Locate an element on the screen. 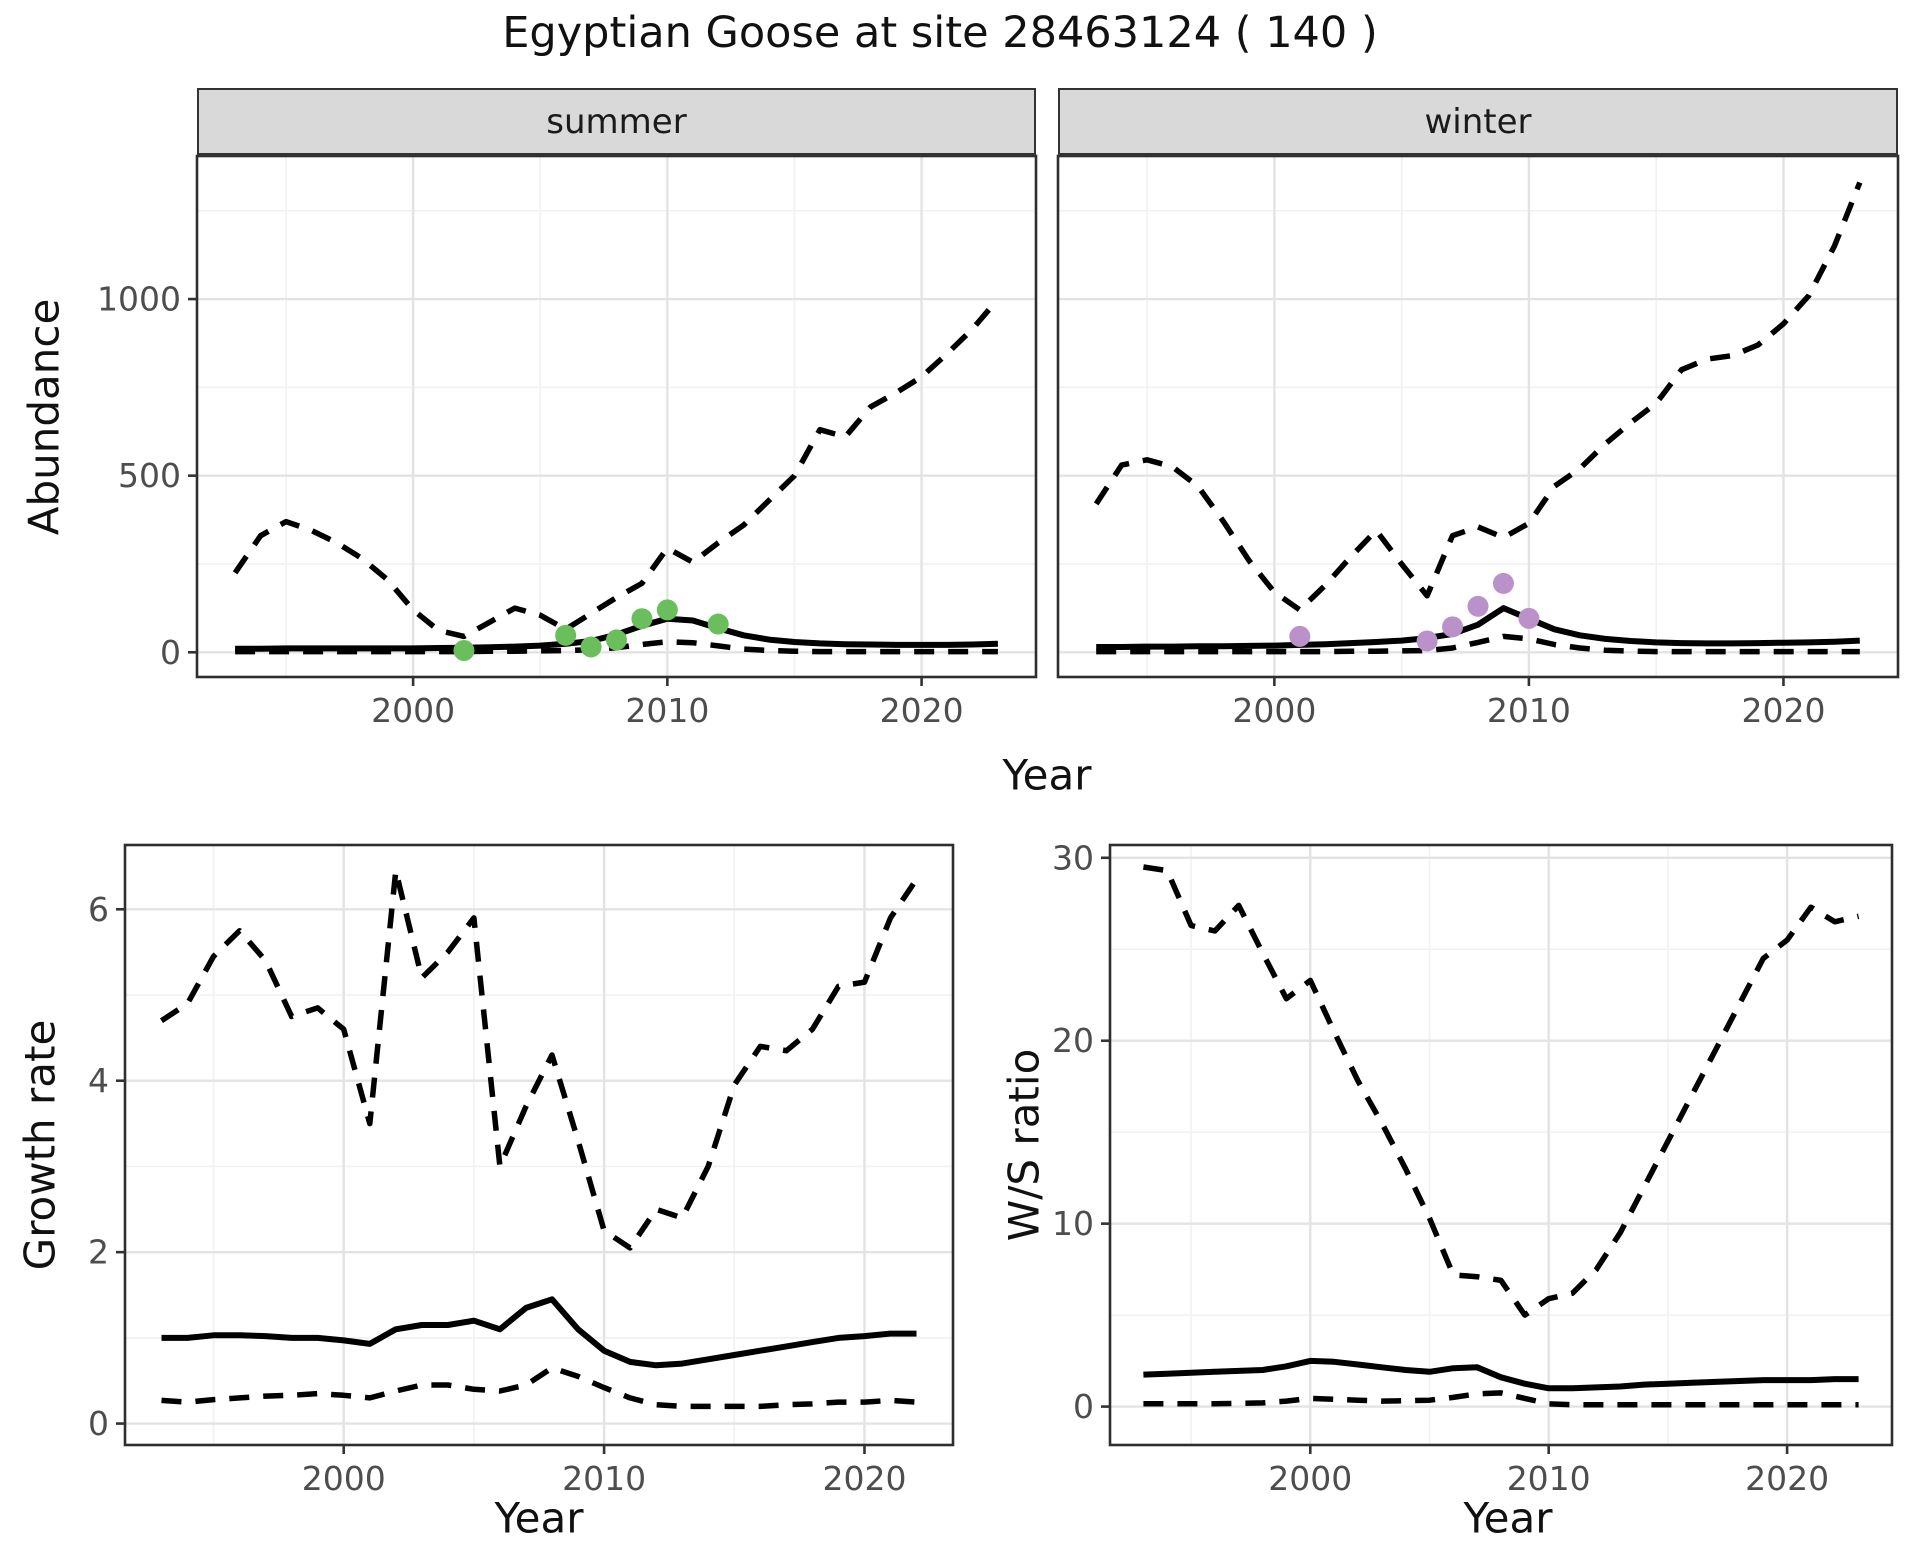 The image size is (1920, 1560). abundance-winter-x-tick-label: 2020 is located at coordinates (1783, 710).